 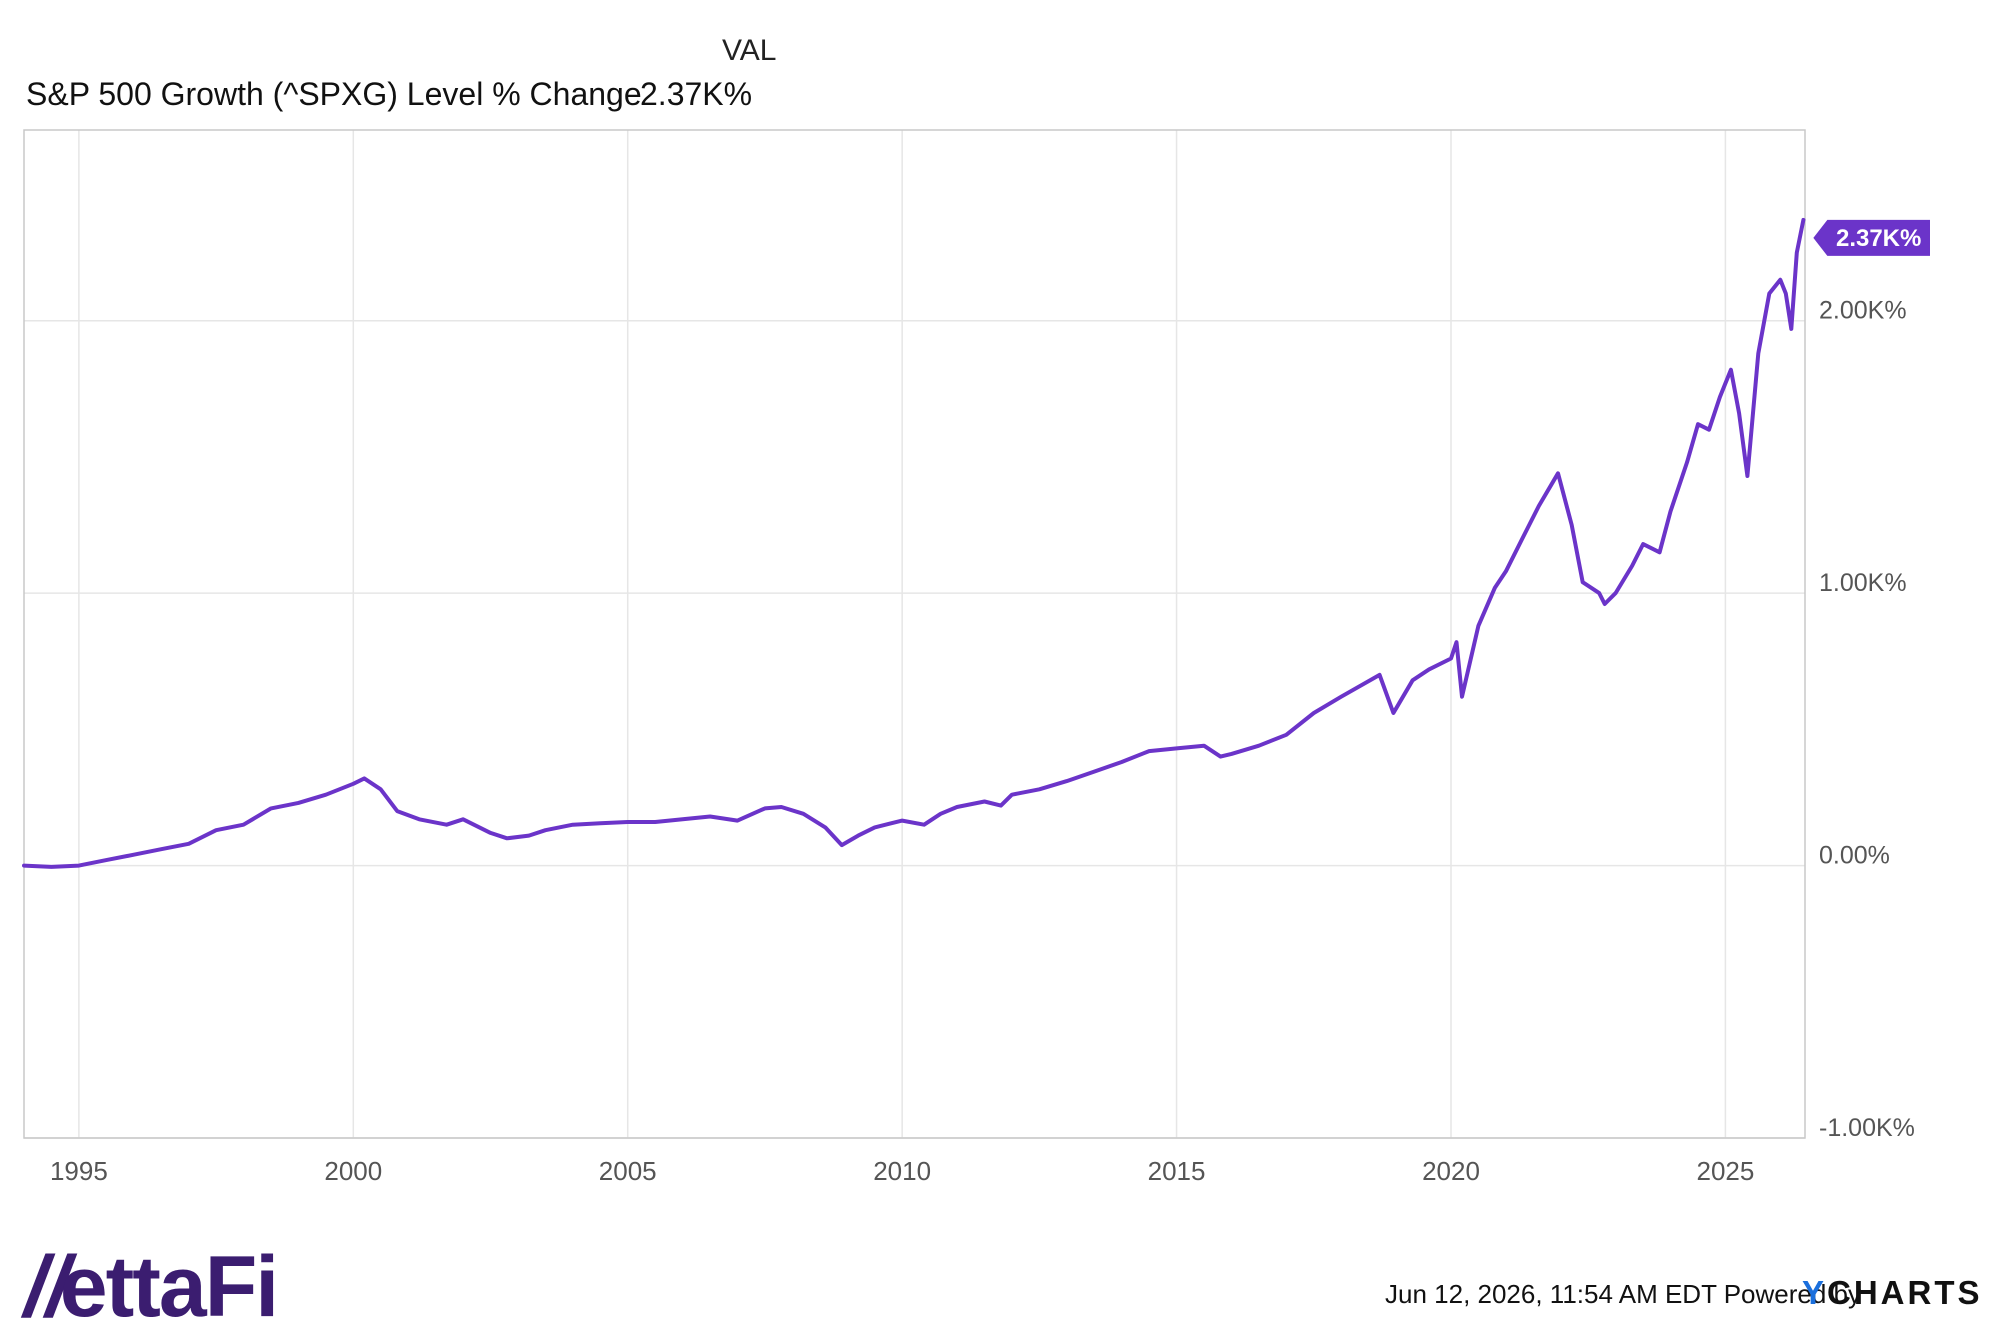 I want to click on x-tick-label: 2010, so click(x=902, y=1171).